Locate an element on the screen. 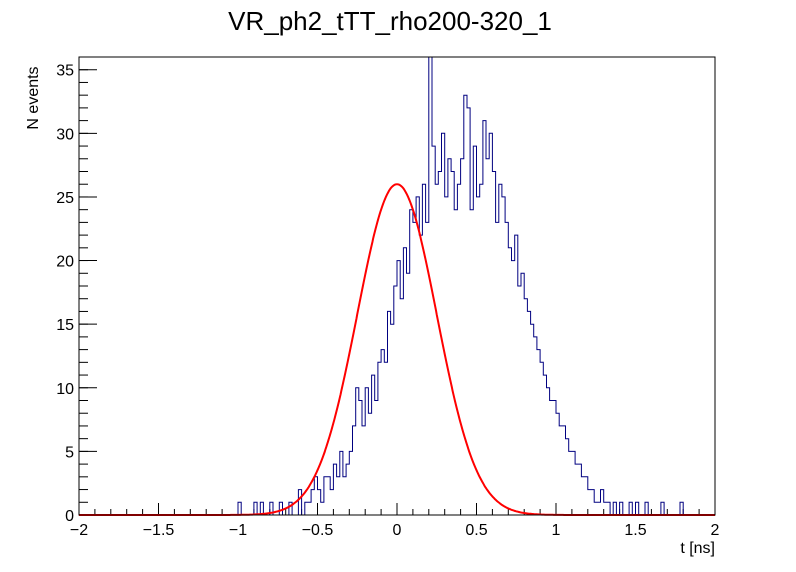 The width and height of the screenshot is (796, 572). chart-title: VR_ph2_tTT_rho200-320_1 is located at coordinates (390, 21).